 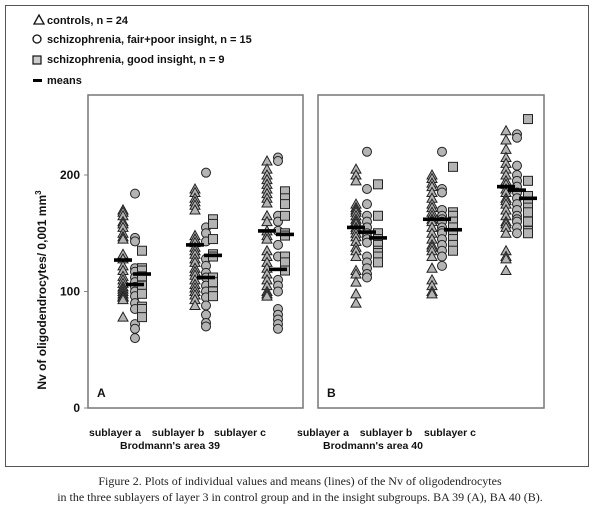 I want to click on y-tick-label: 100, so click(x=70, y=292).